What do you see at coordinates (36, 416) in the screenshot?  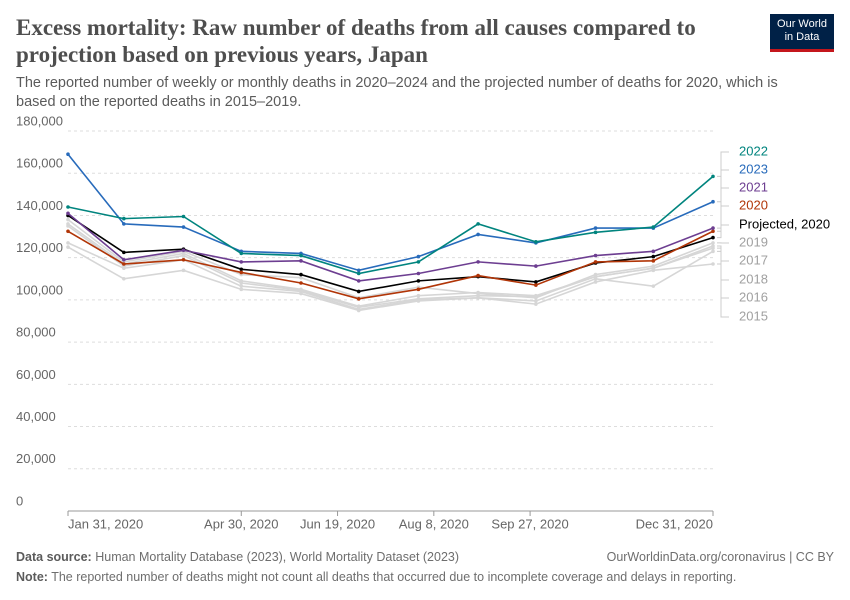 I see `y-tick-label: 40,000` at bounding box center [36, 416].